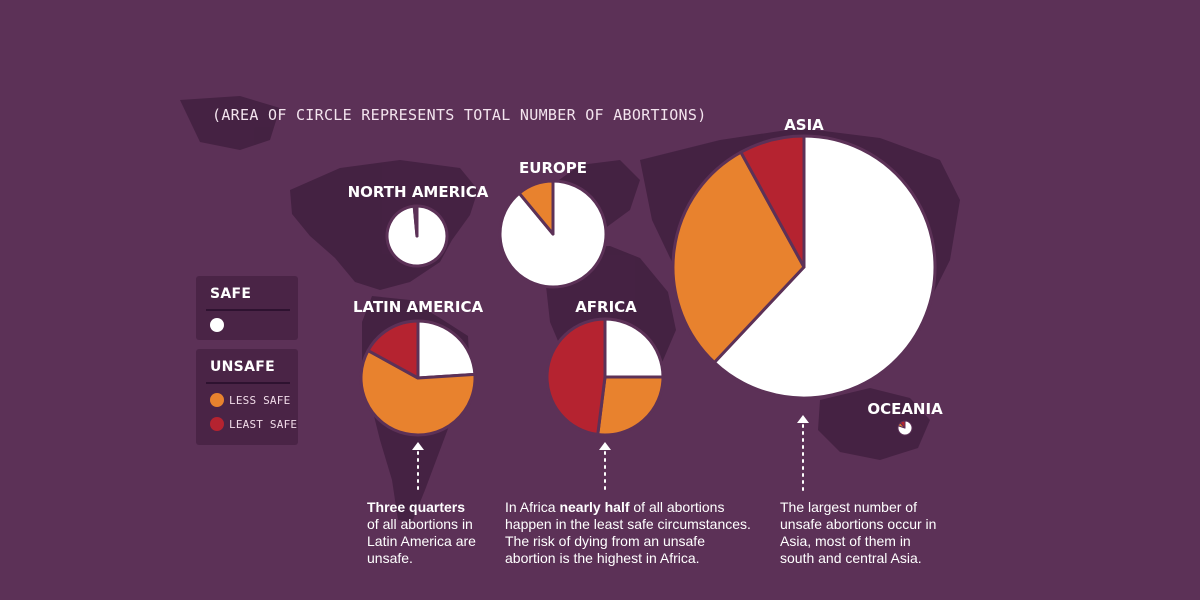 This screenshot has width=1200, height=600. Describe the element at coordinates (217, 424) in the screenshot. I see `least-safe-swatch` at that location.